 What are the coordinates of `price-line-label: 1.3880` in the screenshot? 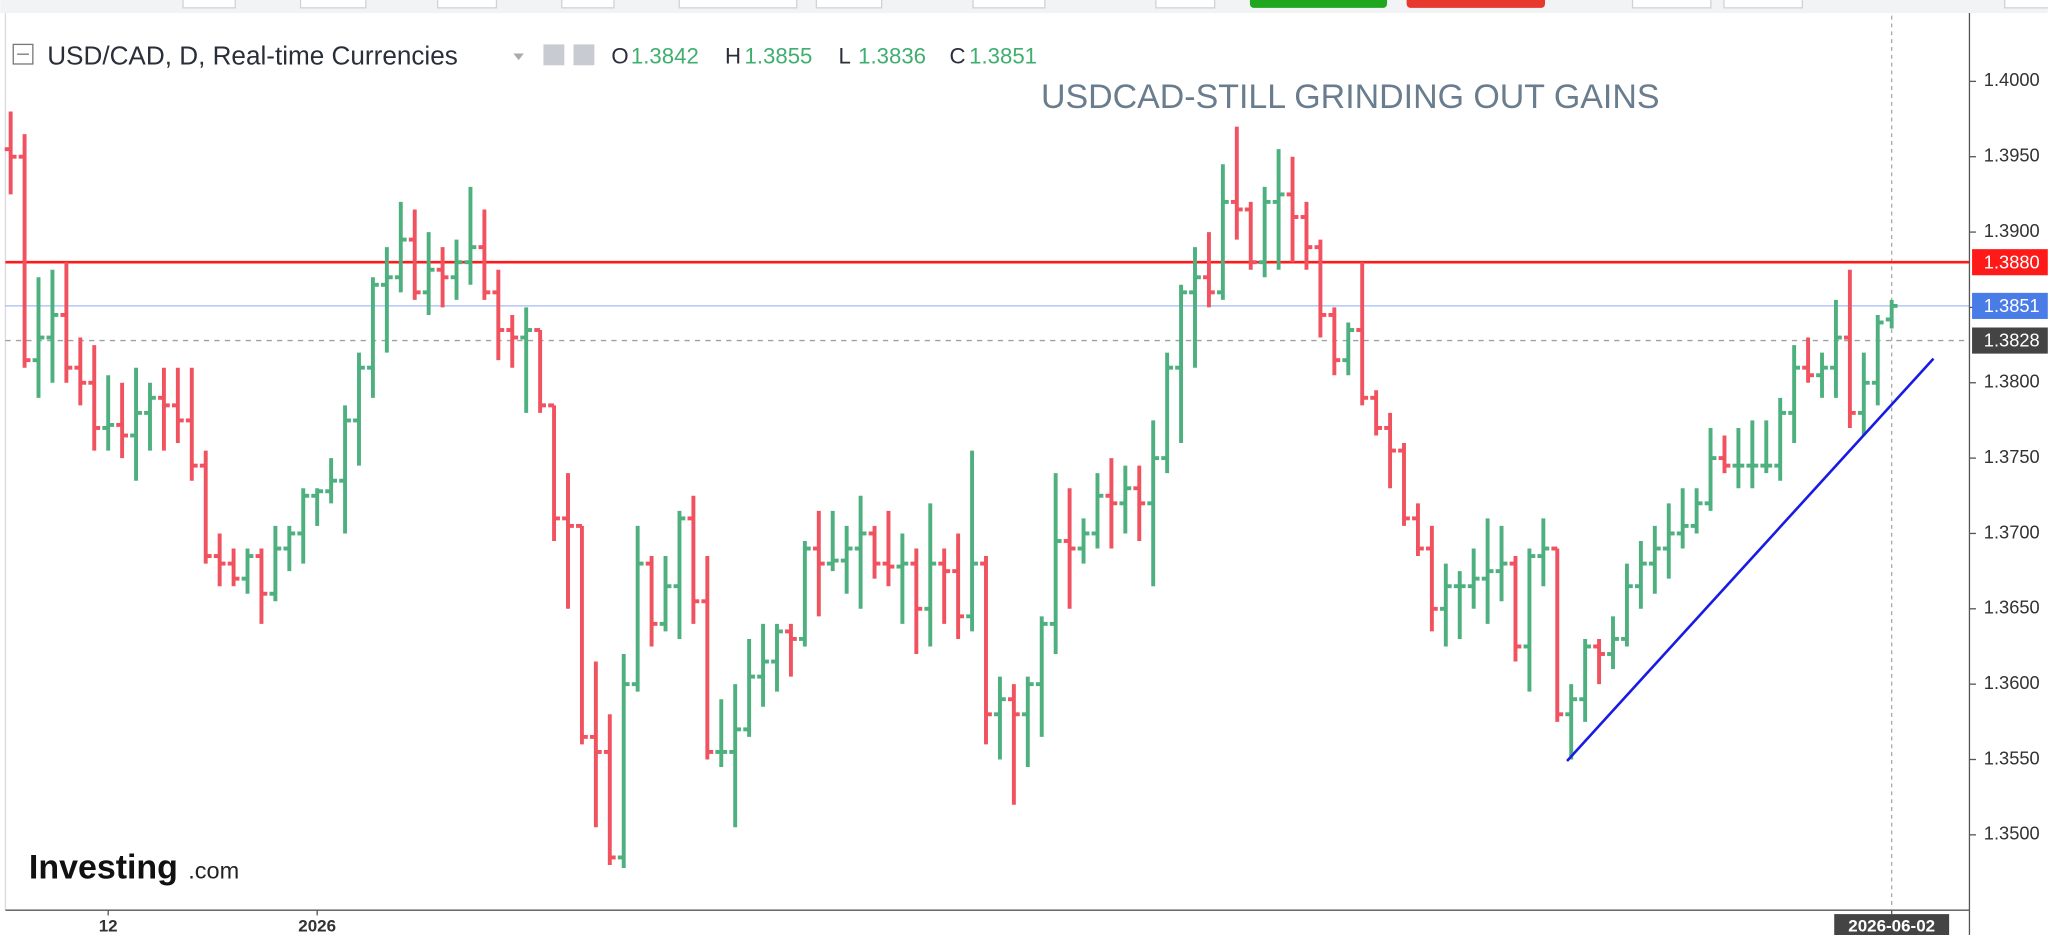 It's located at (2012, 261).